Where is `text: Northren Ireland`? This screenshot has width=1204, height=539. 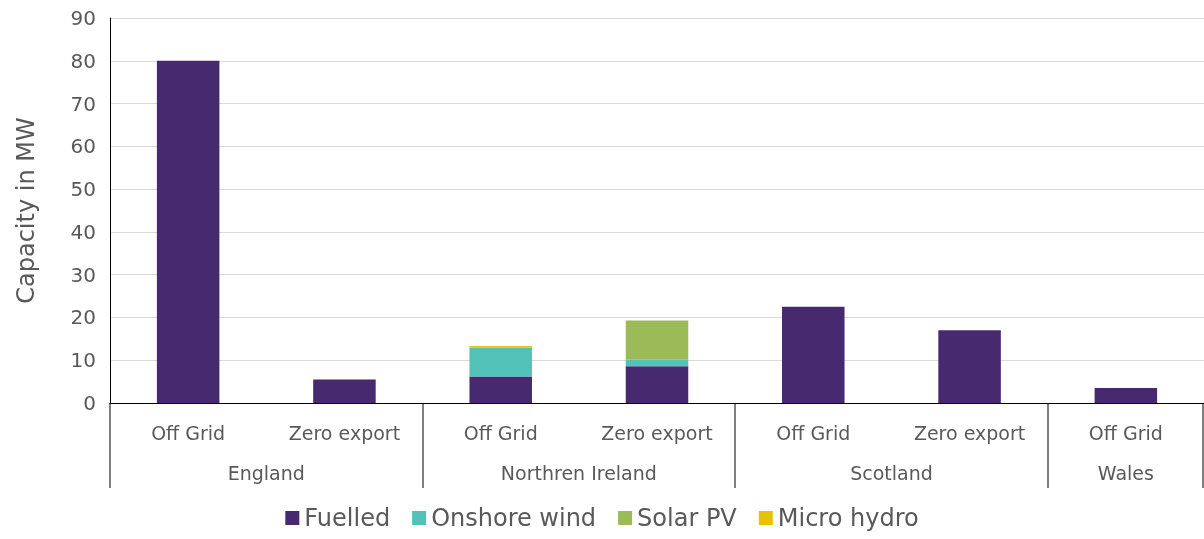 text: Northren Ireland is located at coordinates (578, 473).